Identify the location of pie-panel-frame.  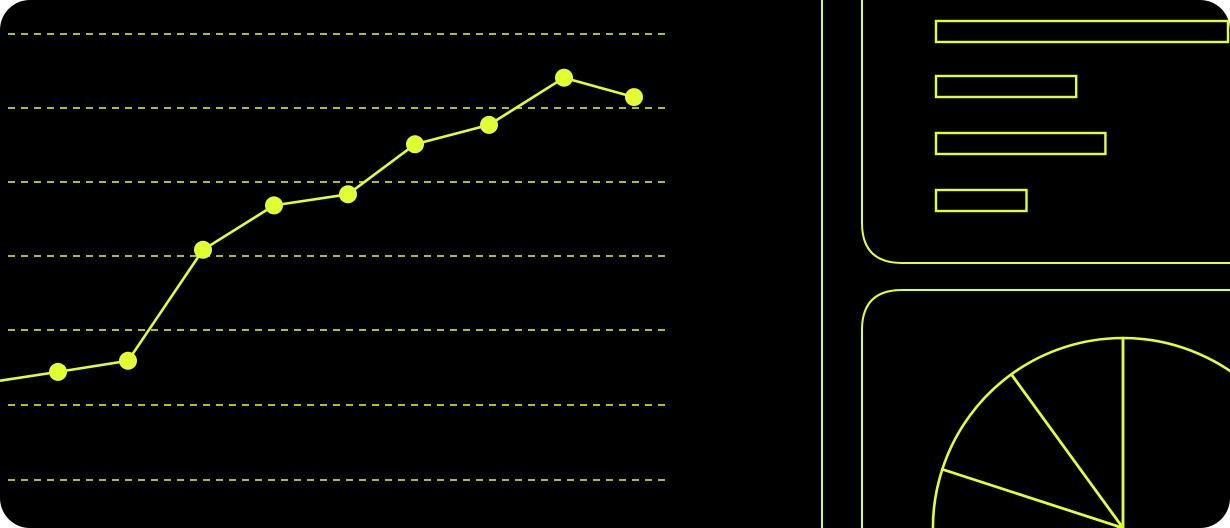
(1045, 408).